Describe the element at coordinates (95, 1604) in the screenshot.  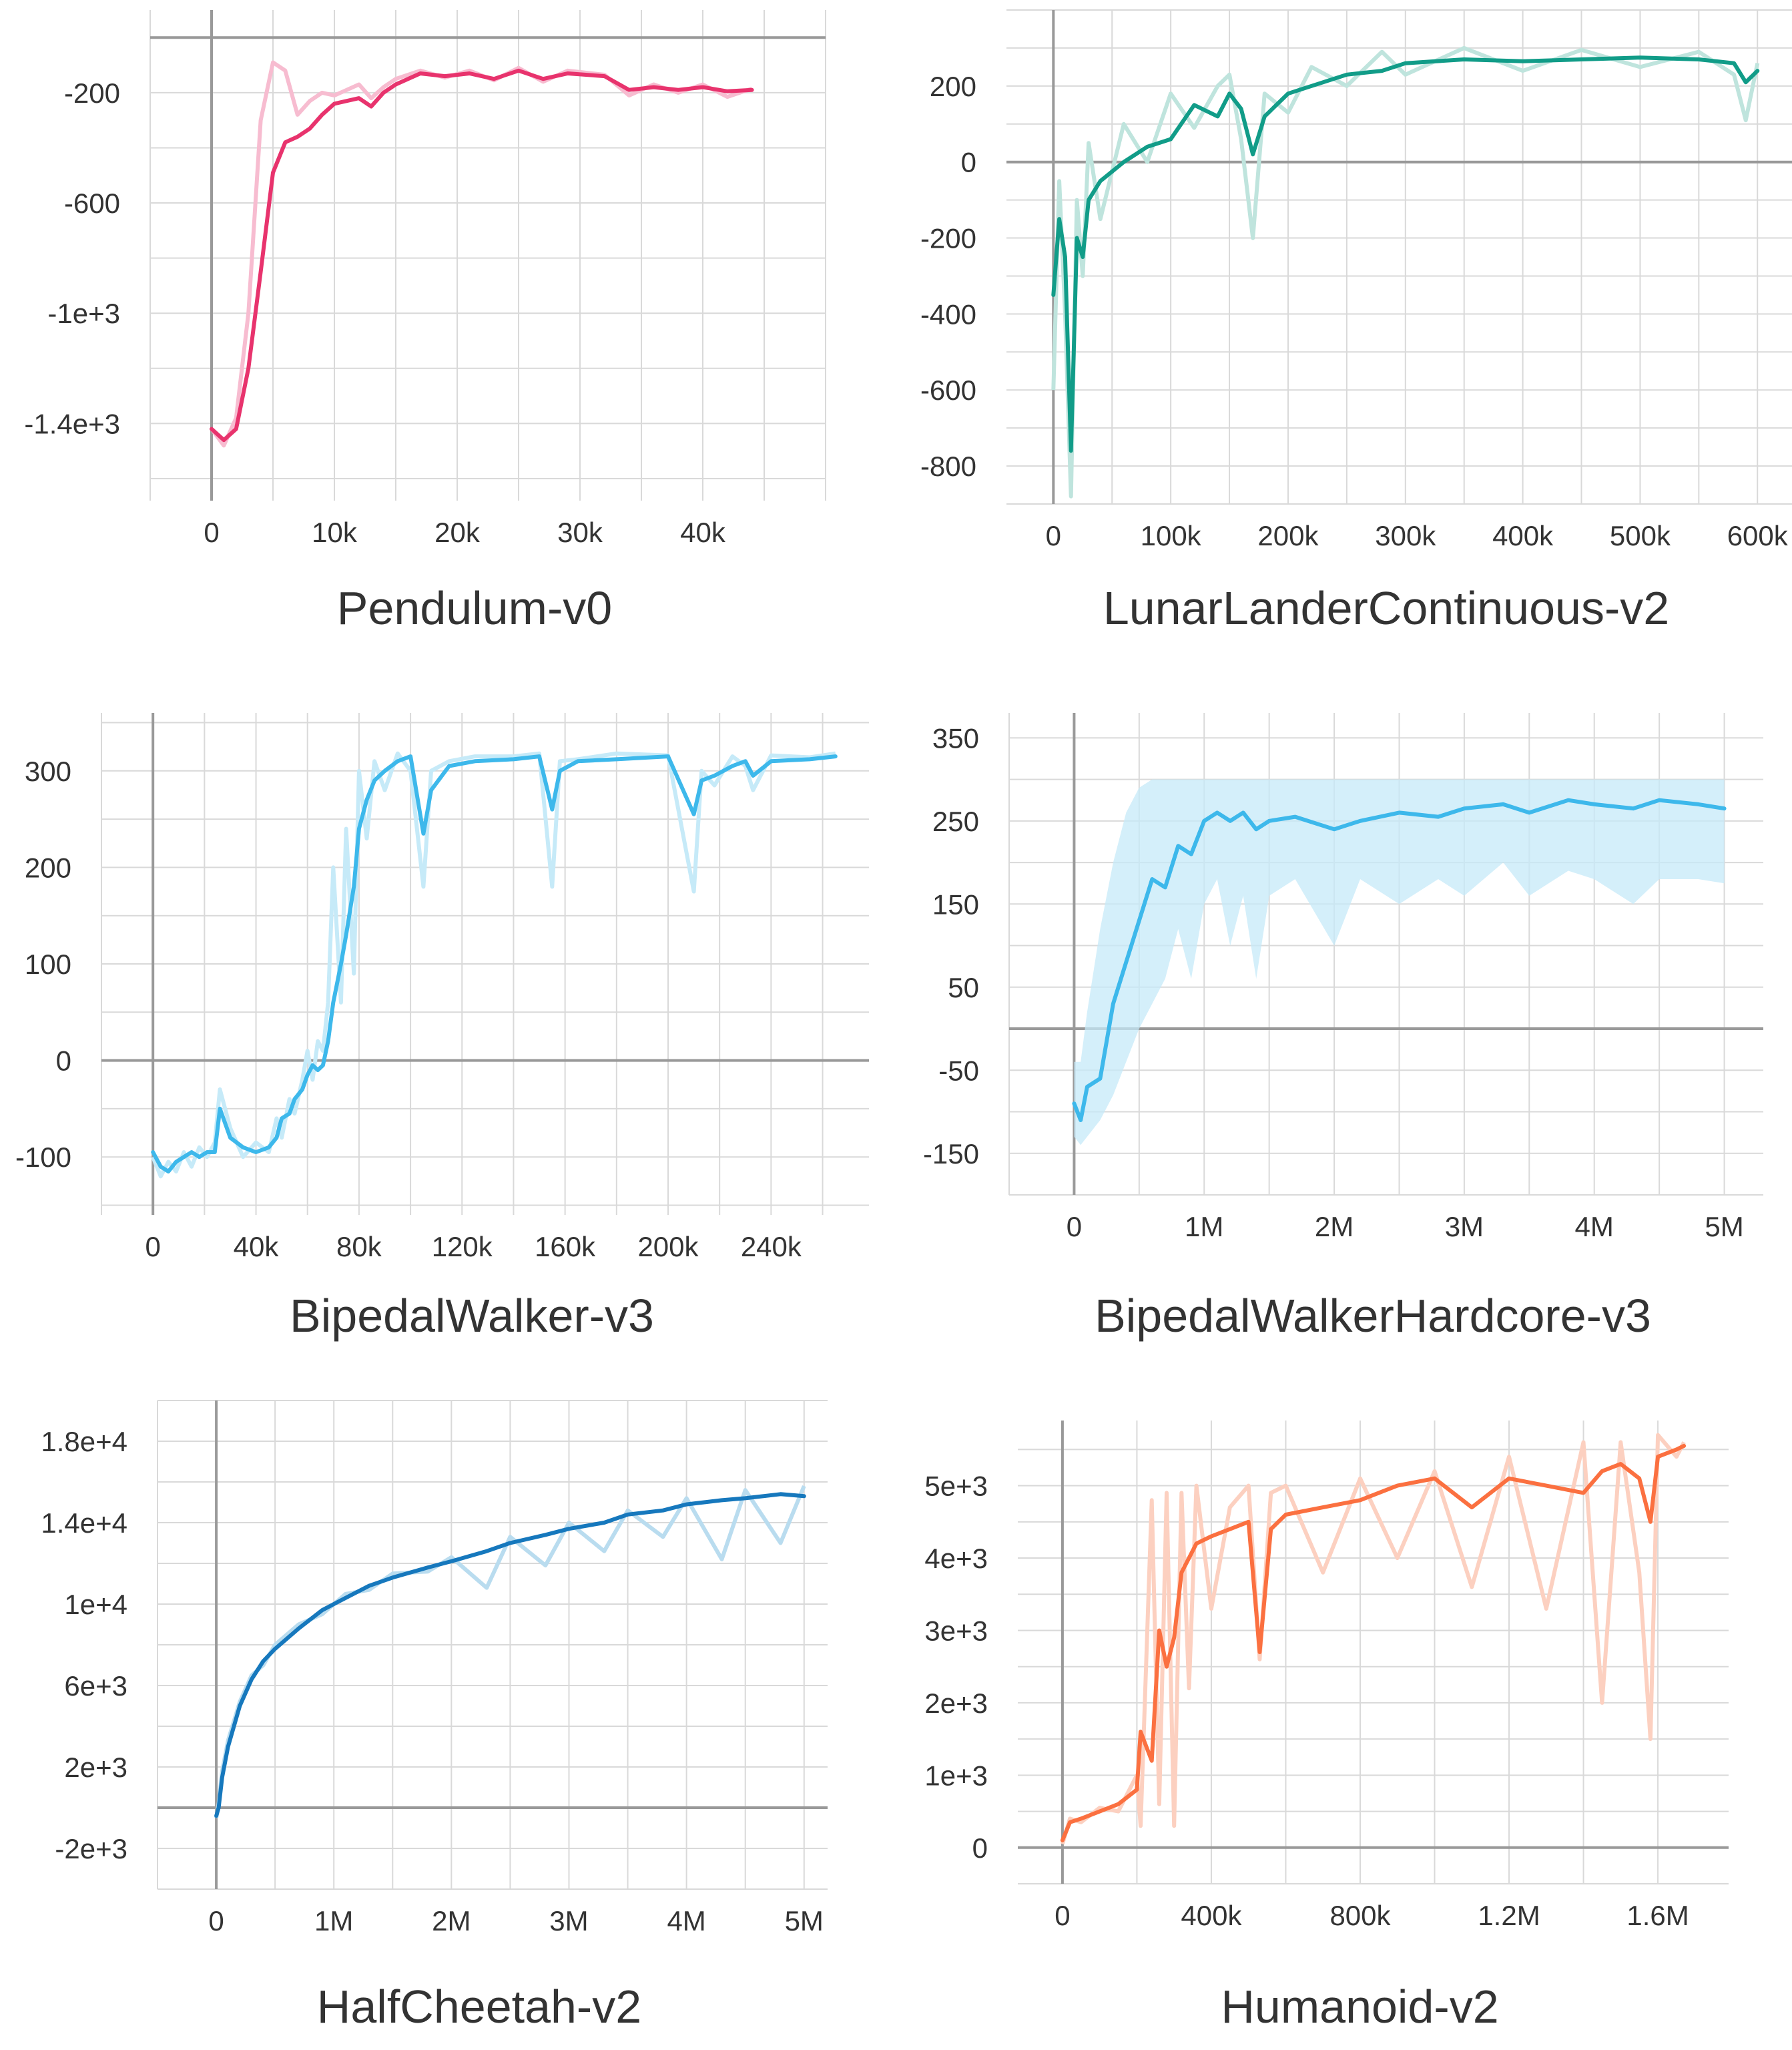
I see `y-tick-label: 1e+4` at that location.